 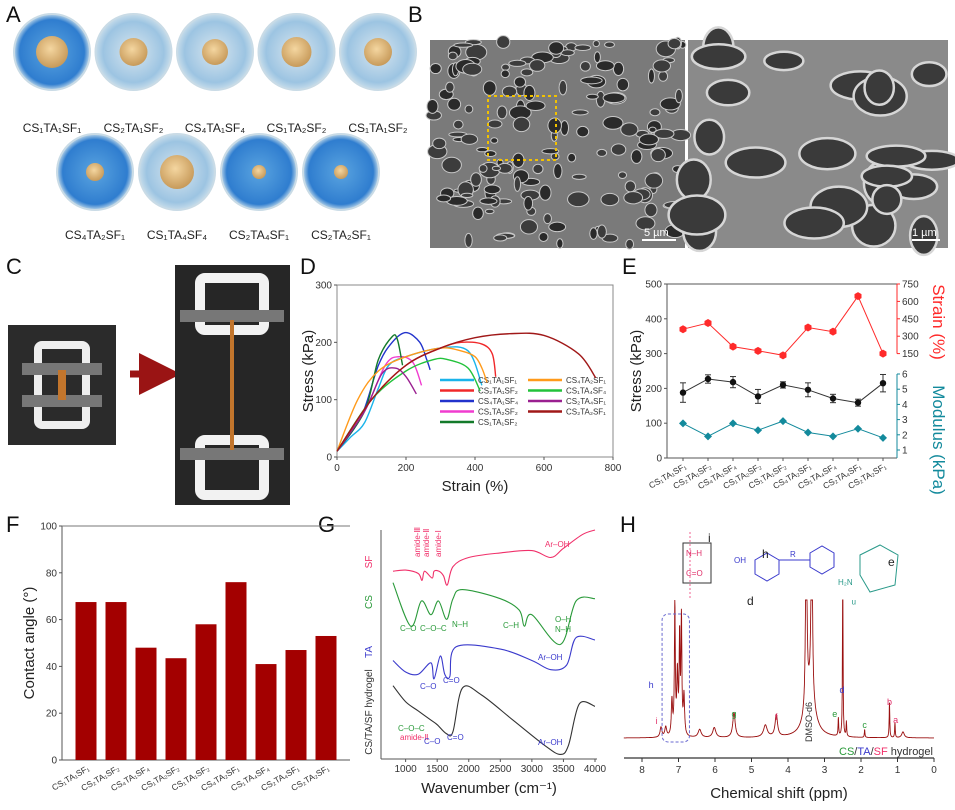 What do you see at coordinates (651, 685) in the screenshot?
I see `peak-label: h` at bounding box center [651, 685].